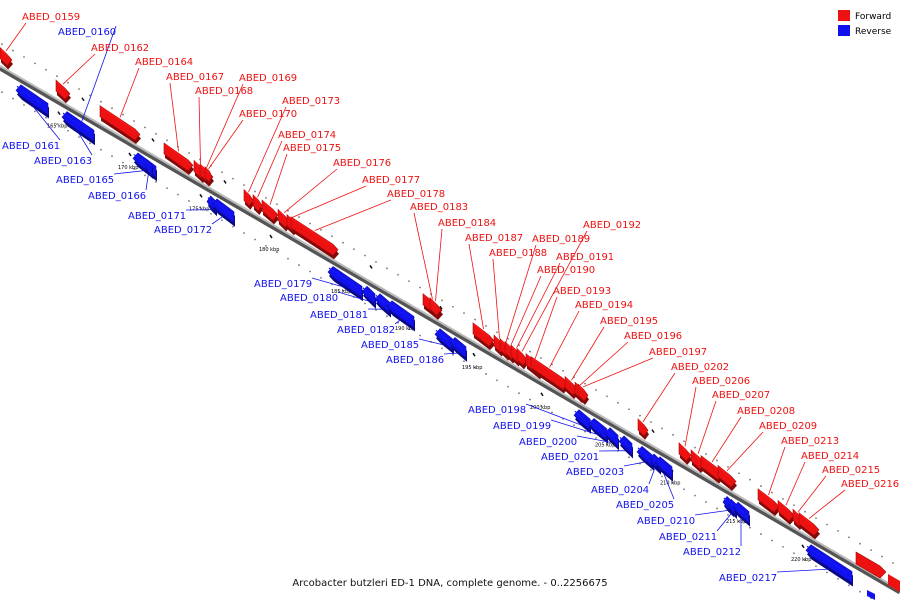 The image size is (900, 600). Describe the element at coordinates (362, 163) in the screenshot. I see `gene-label: ABED_0176` at that location.